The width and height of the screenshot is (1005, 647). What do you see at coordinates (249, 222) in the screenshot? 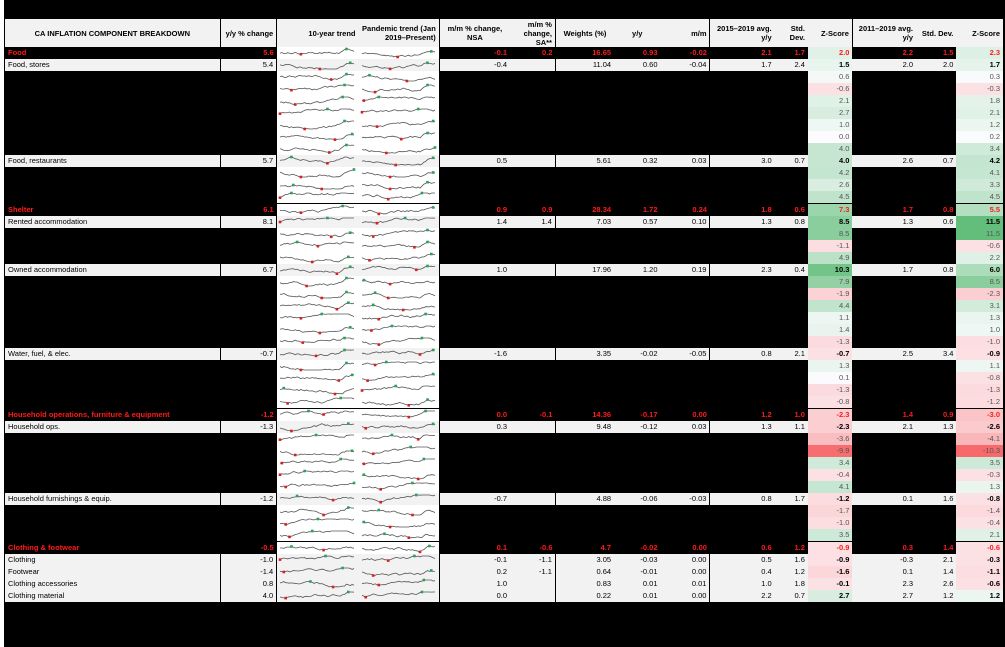
I see `yy-value: 8.1` at bounding box center [249, 222].